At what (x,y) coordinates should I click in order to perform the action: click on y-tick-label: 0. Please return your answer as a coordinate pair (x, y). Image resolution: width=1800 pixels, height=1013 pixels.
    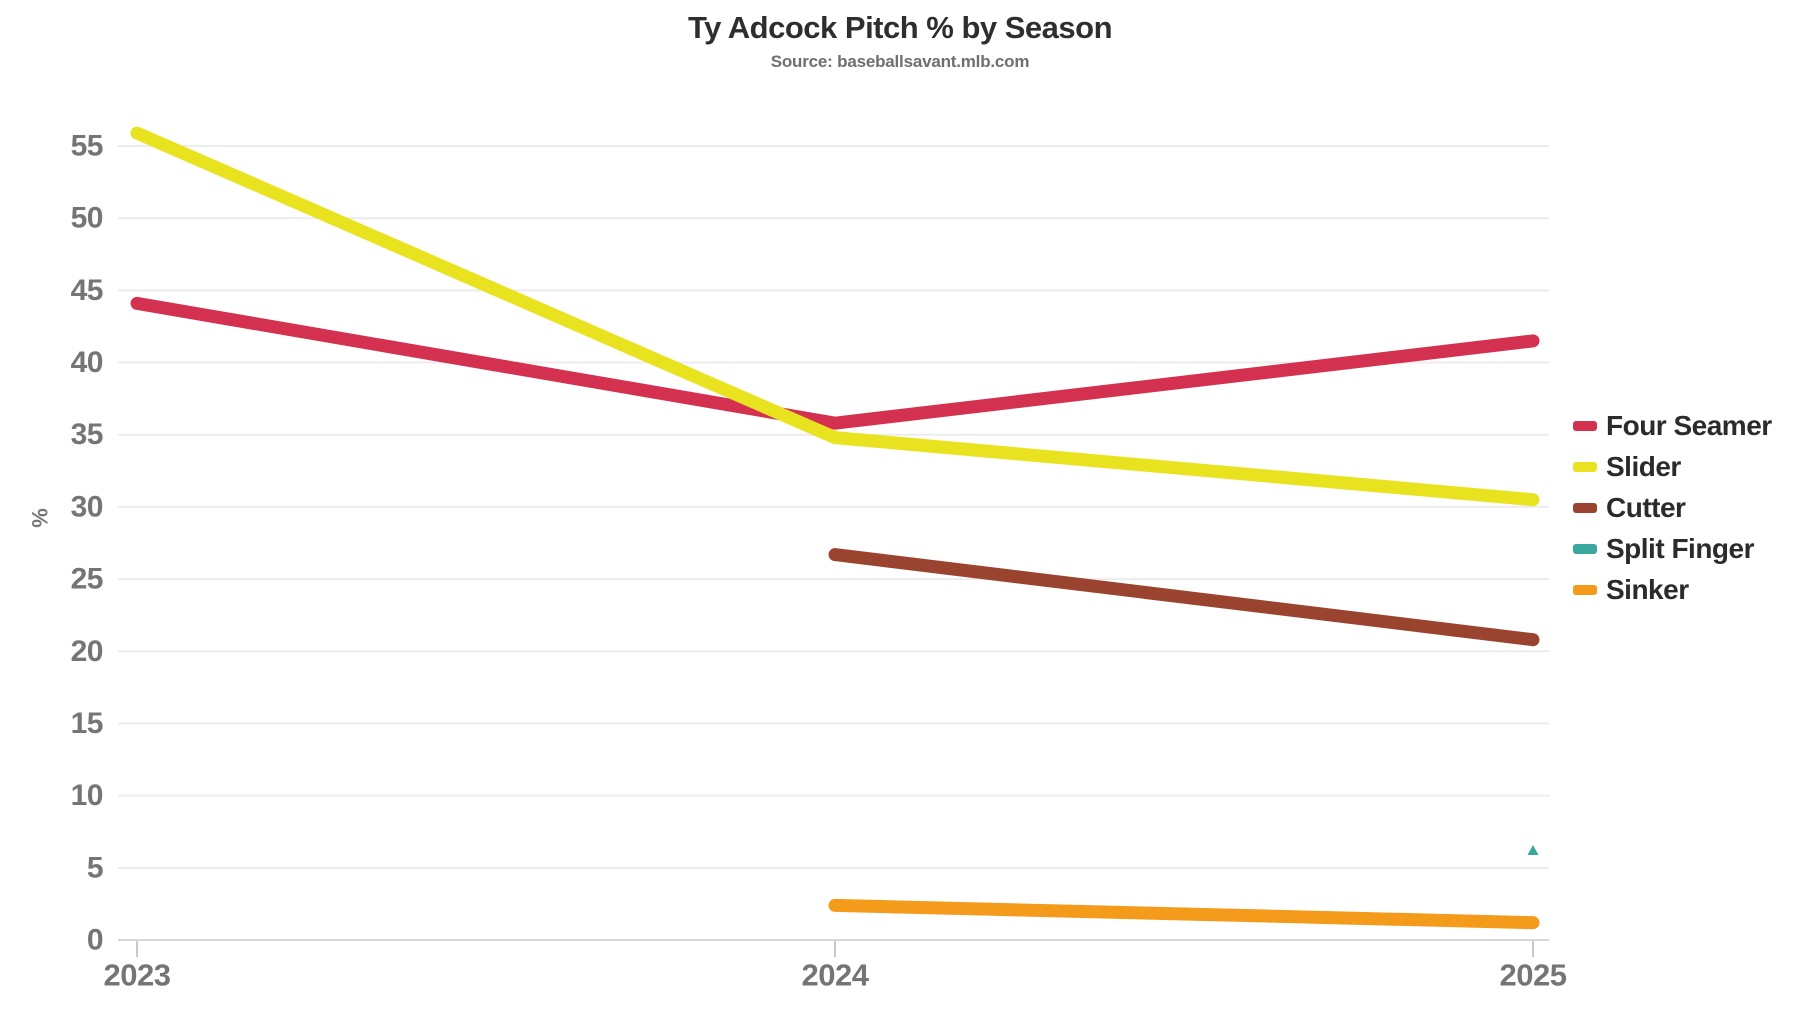
    Looking at the image, I should click on (95, 940).